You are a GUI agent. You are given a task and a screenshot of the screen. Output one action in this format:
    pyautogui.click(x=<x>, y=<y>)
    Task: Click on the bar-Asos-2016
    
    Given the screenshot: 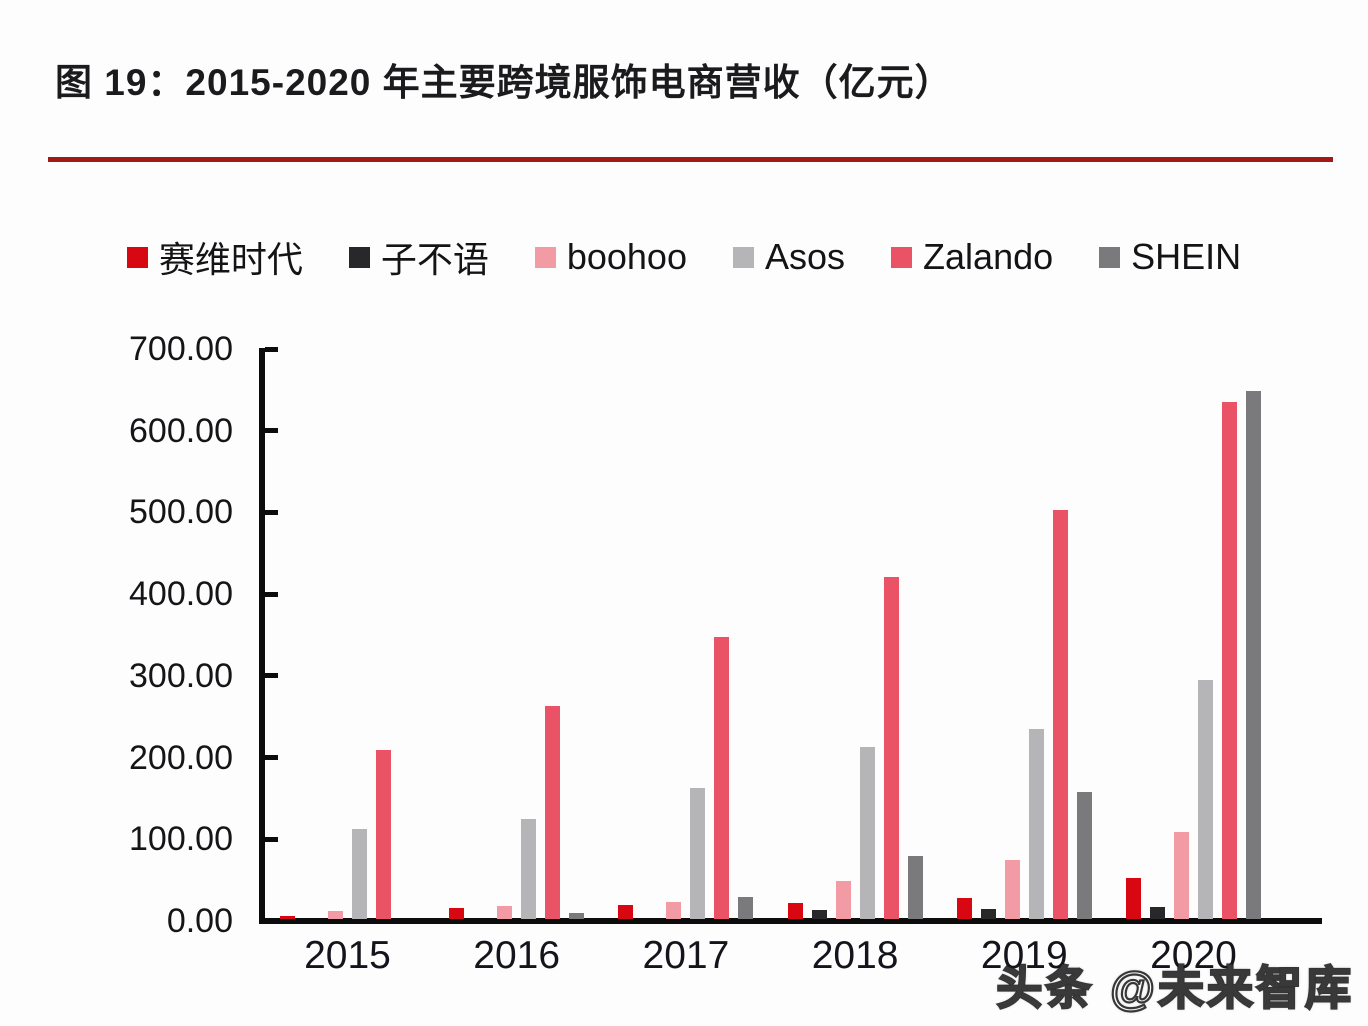 What is the action you would take?
    pyautogui.click(x=529, y=869)
    